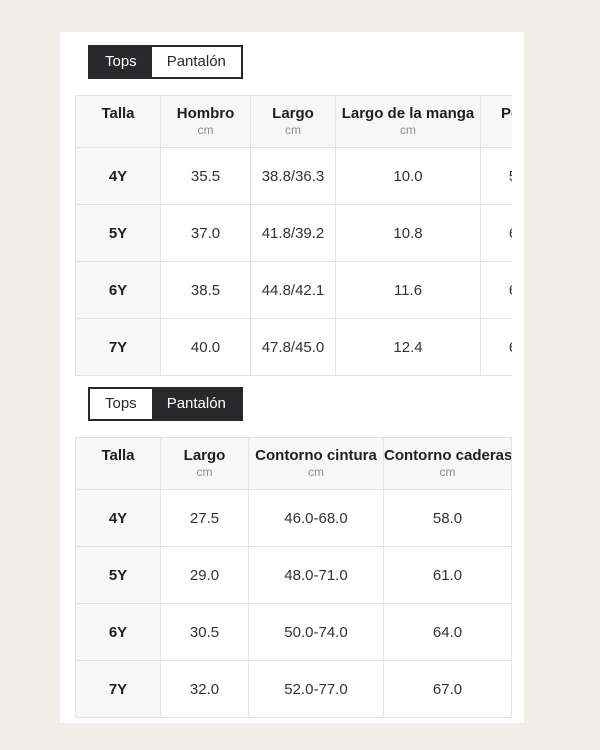 Image resolution: width=600 pixels, height=750 pixels. I want to click on value-cell: 32.0, so click(204, 689).